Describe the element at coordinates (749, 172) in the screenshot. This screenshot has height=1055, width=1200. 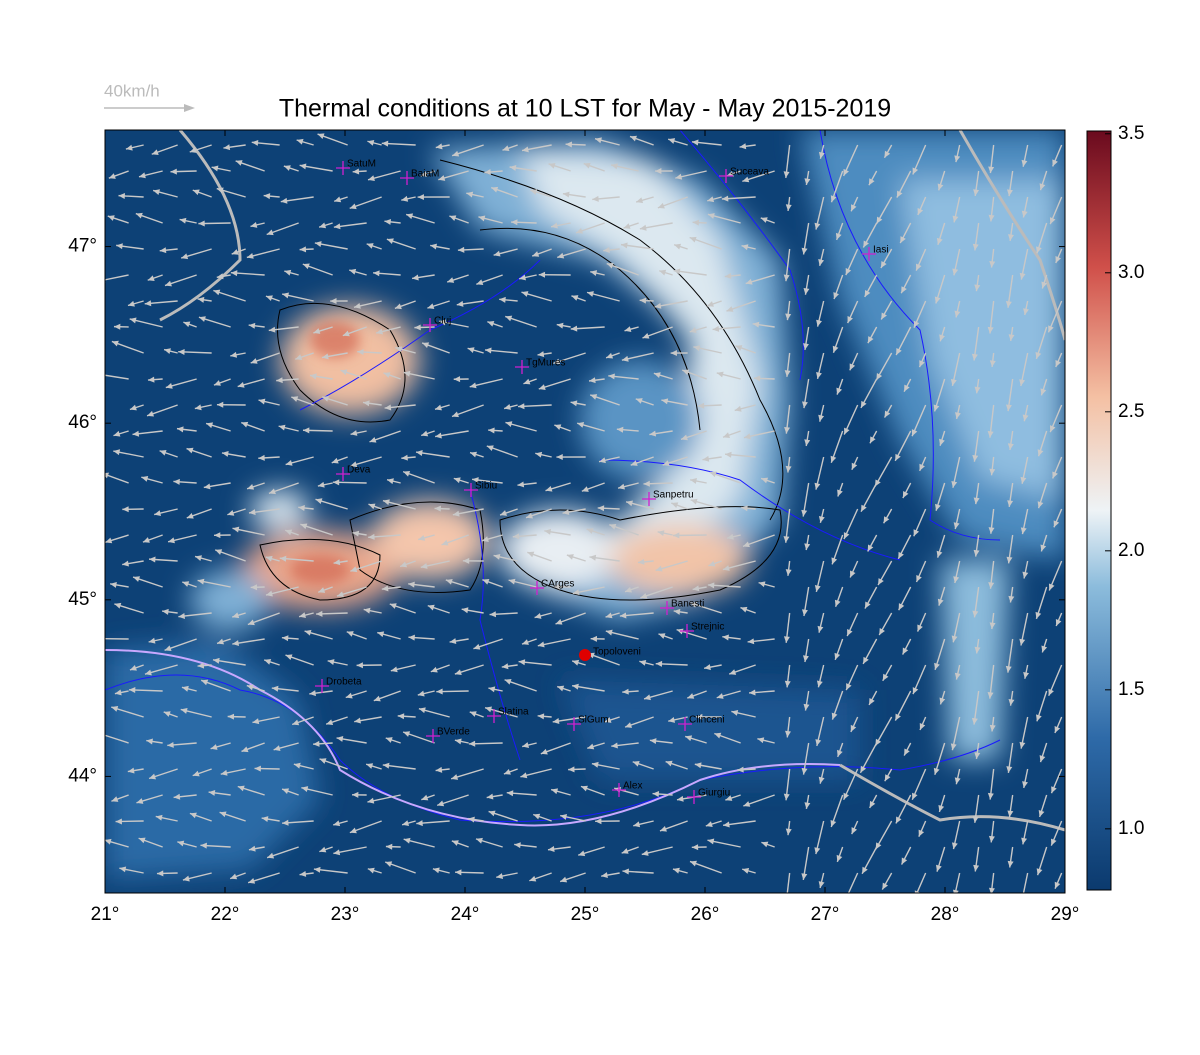
I see `city-label: Suceava` at that location.